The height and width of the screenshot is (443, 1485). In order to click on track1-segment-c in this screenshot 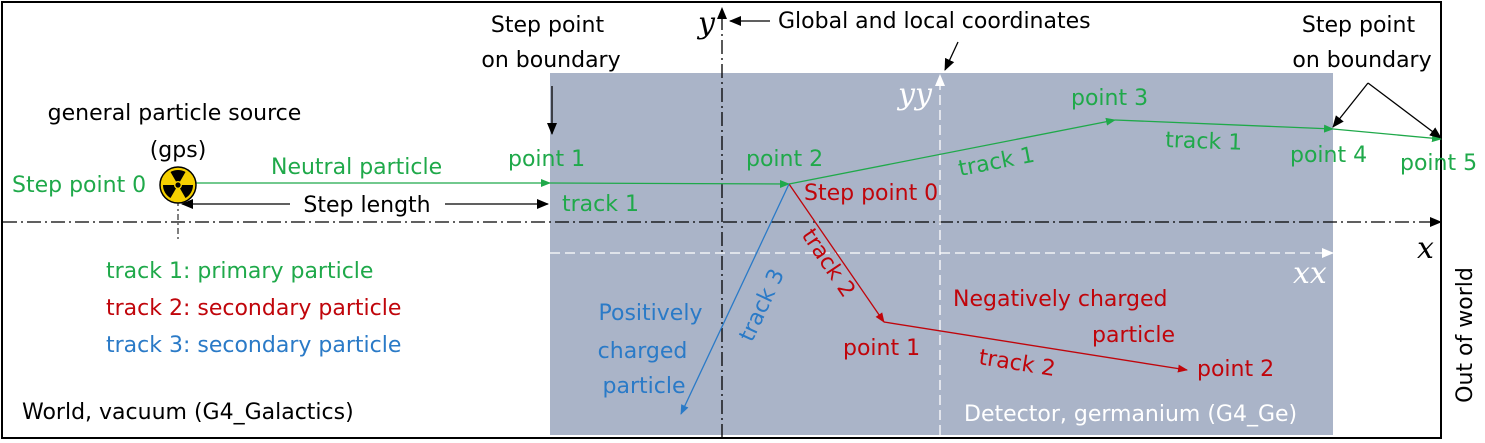, I will do `click(1224, 126)`.